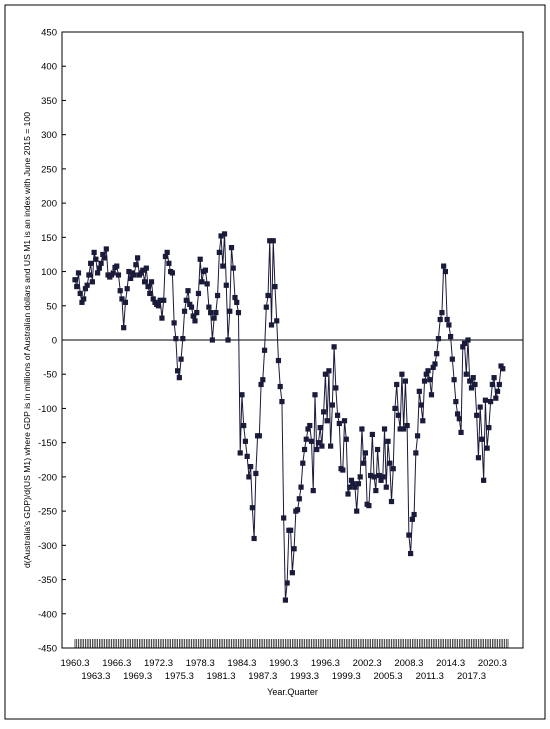  Describe the element at coordinates (346, 676) in the screenshot. I see `x-tick-label: 1999.3` at that location.